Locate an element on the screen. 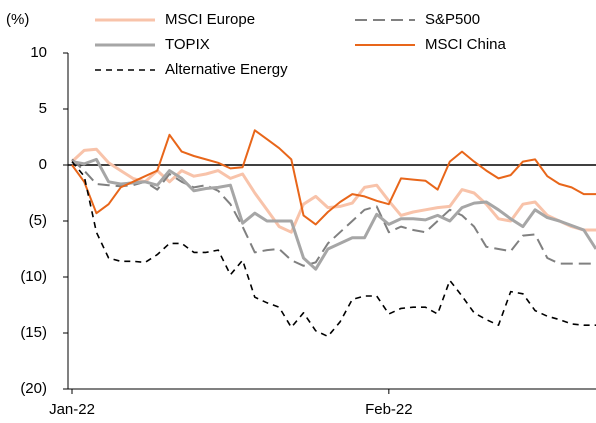 The width and height of the screenshot is (596, 423). y-axis-label: (%) is located at coordinates (17, 19).